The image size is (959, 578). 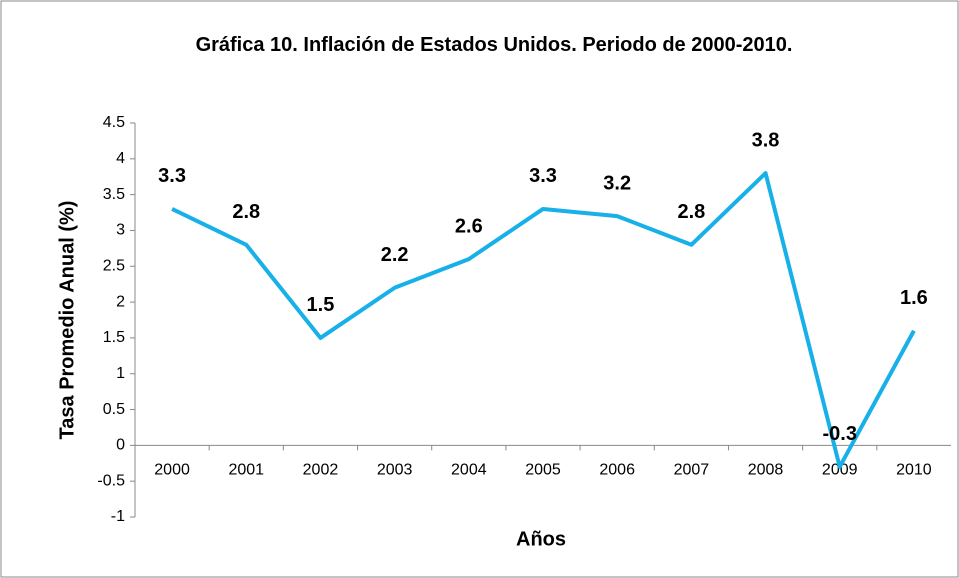 I want to click on x-tick-label: 2001, so click(x=246, y=470).